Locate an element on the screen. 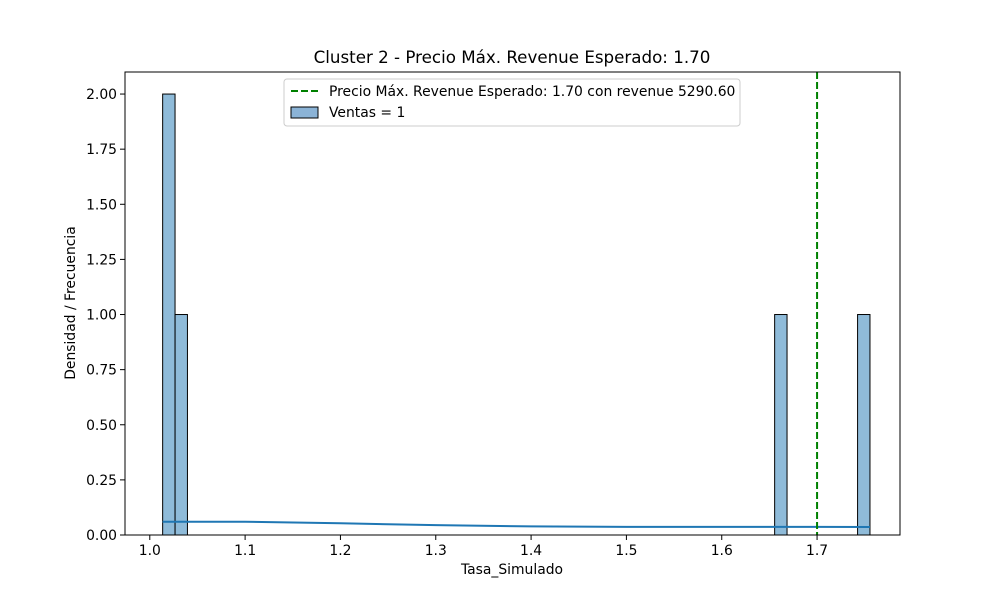  y-tick-label: 0.50 is located at coordinates (101, 426).